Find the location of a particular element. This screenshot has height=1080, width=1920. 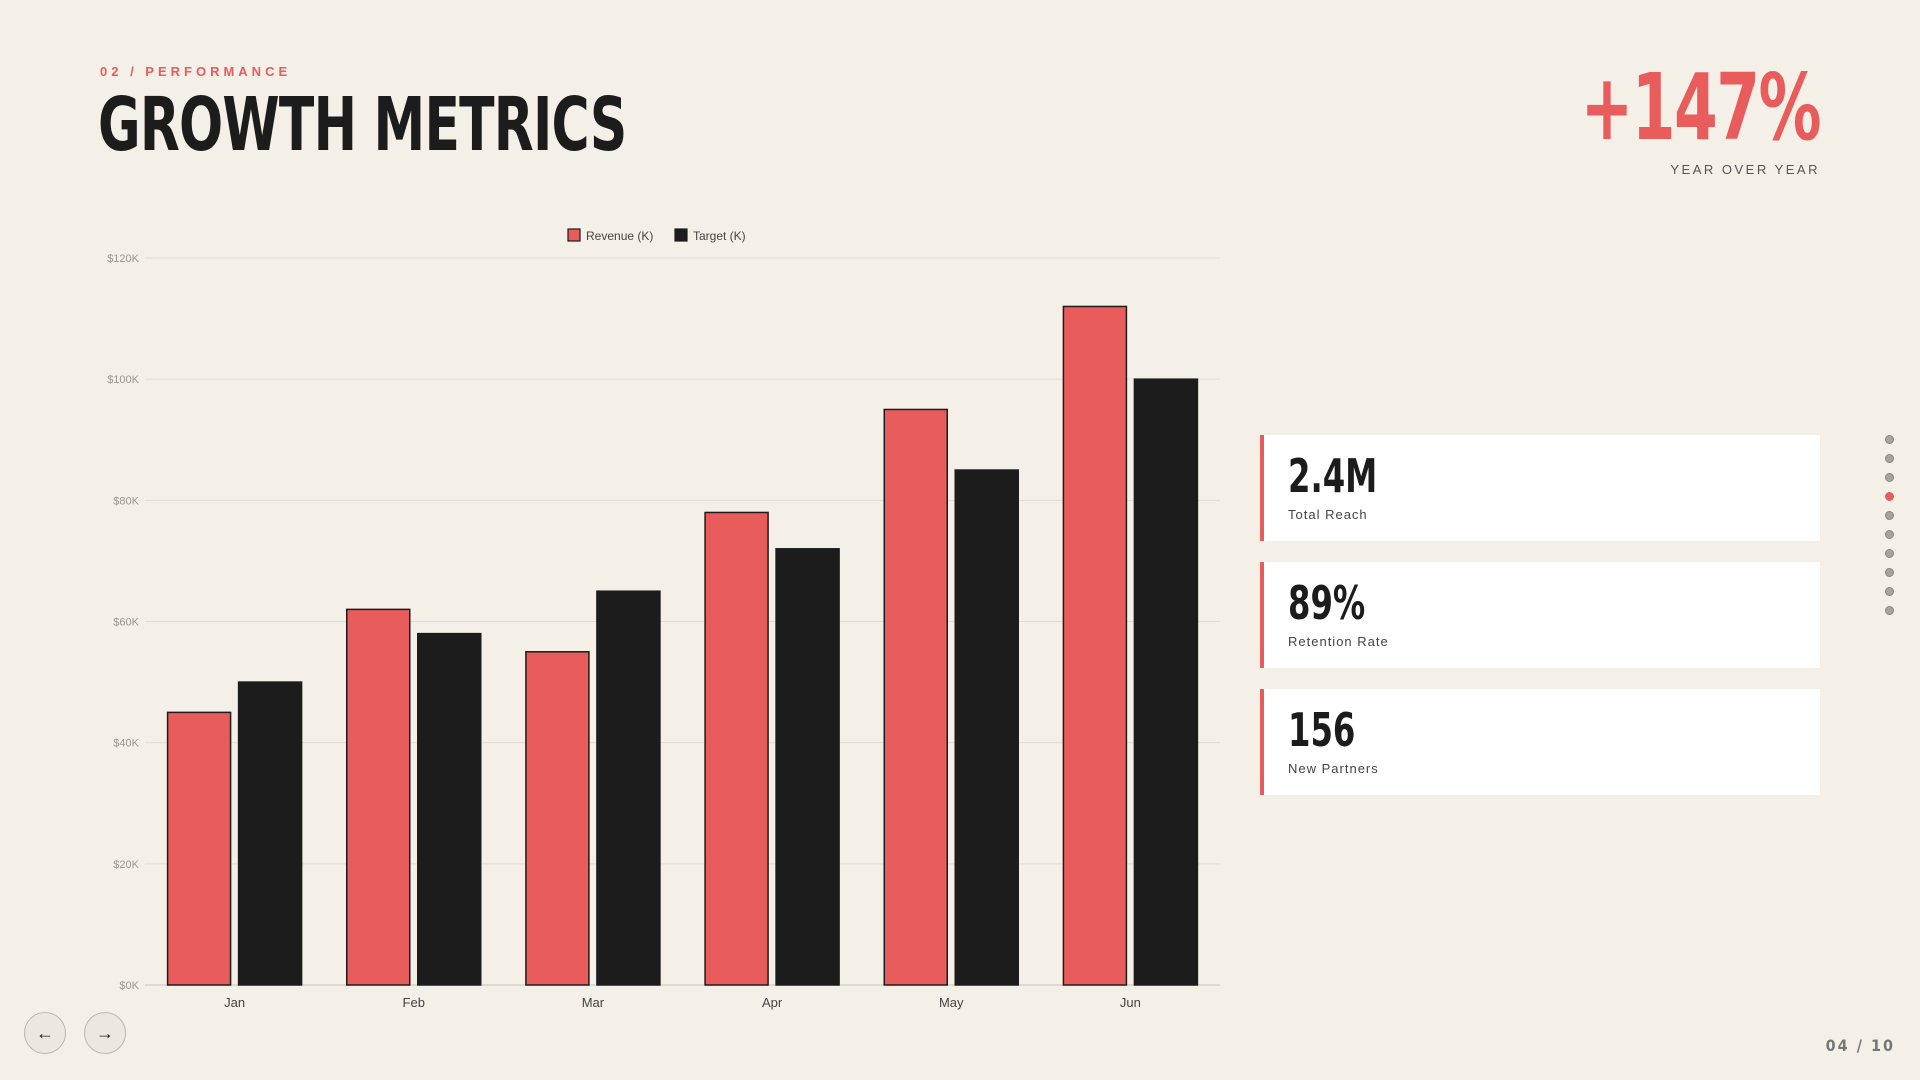

legend-label: Revenue (K) is located at coordinates (619, 236).